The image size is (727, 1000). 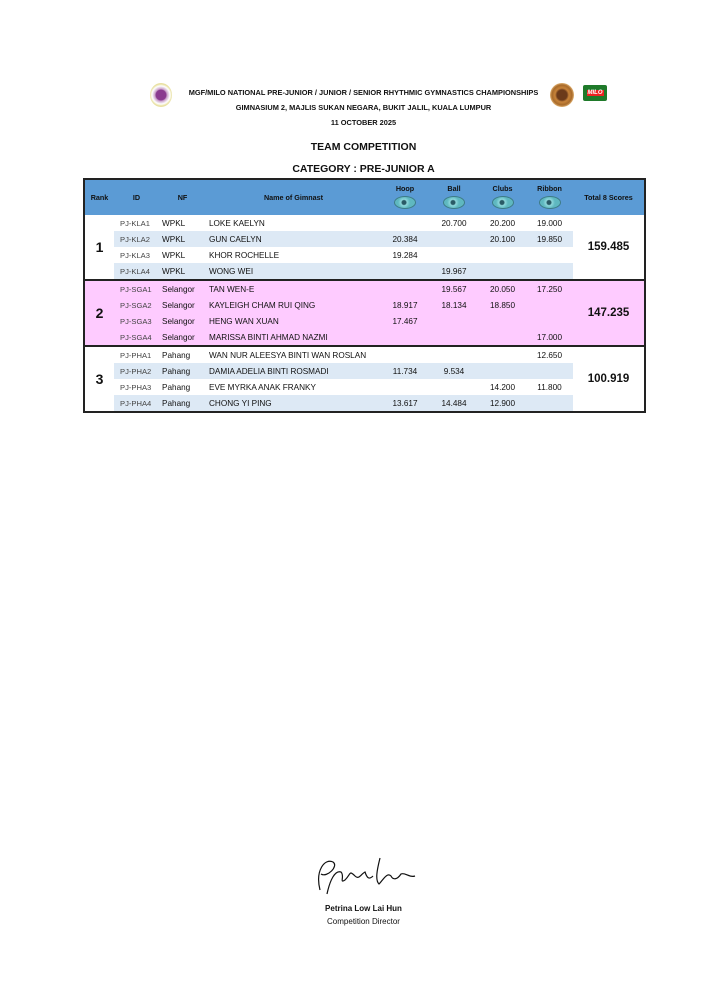 What do you see at coordinates (362, 877) in the screenshot?
I see `signature` at bounding box center [362, 877].